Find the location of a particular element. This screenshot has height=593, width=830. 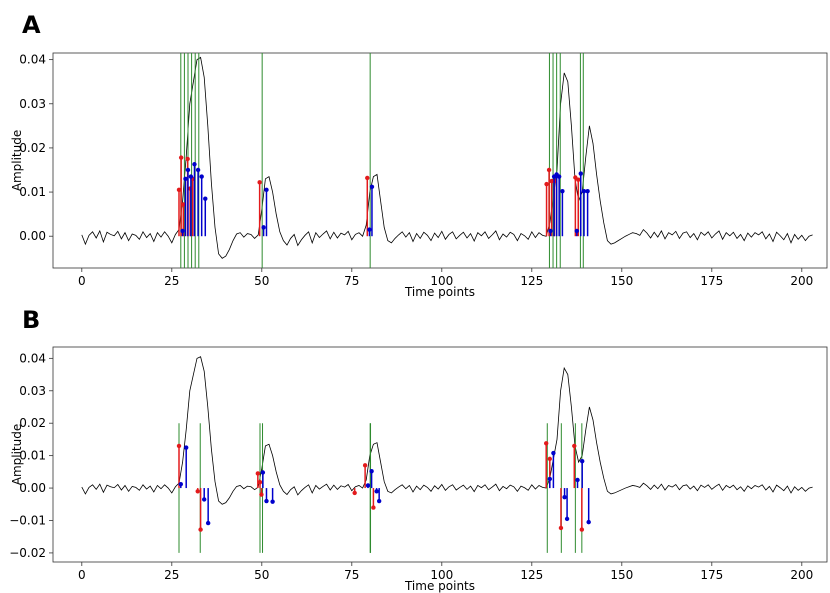

y-tick-label: 0.03 is located at coordinates (32, 391).